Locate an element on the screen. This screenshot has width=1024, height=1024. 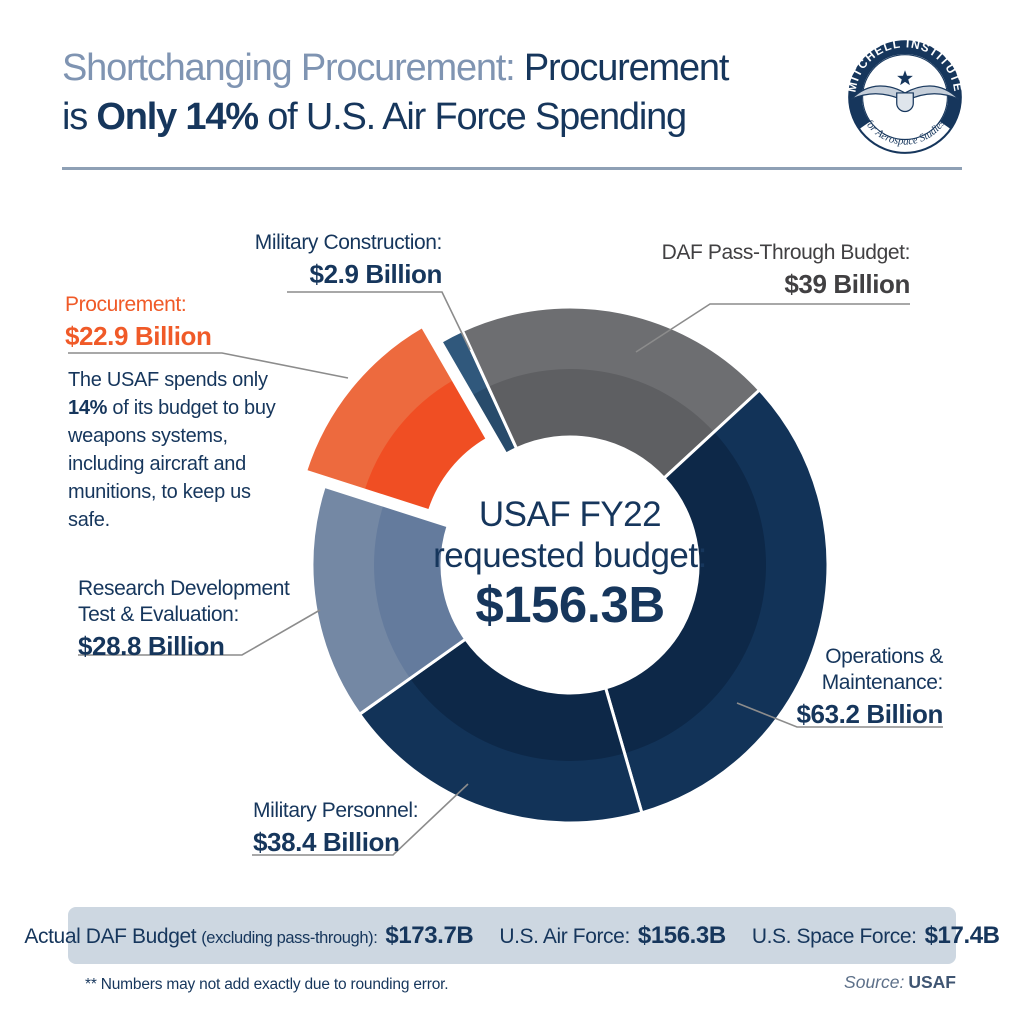
note-run1: The USAF spends only is located at coordinates (168, 380).